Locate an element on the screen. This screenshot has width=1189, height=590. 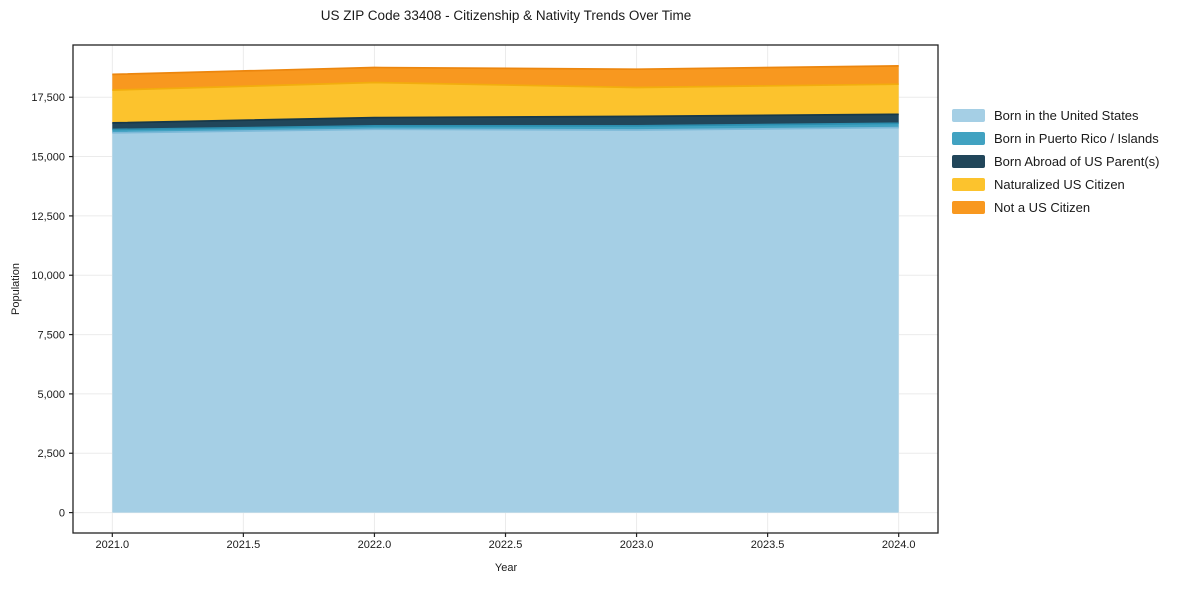
x-tick-label: 2024.0 is located at coordinates (899, 545).